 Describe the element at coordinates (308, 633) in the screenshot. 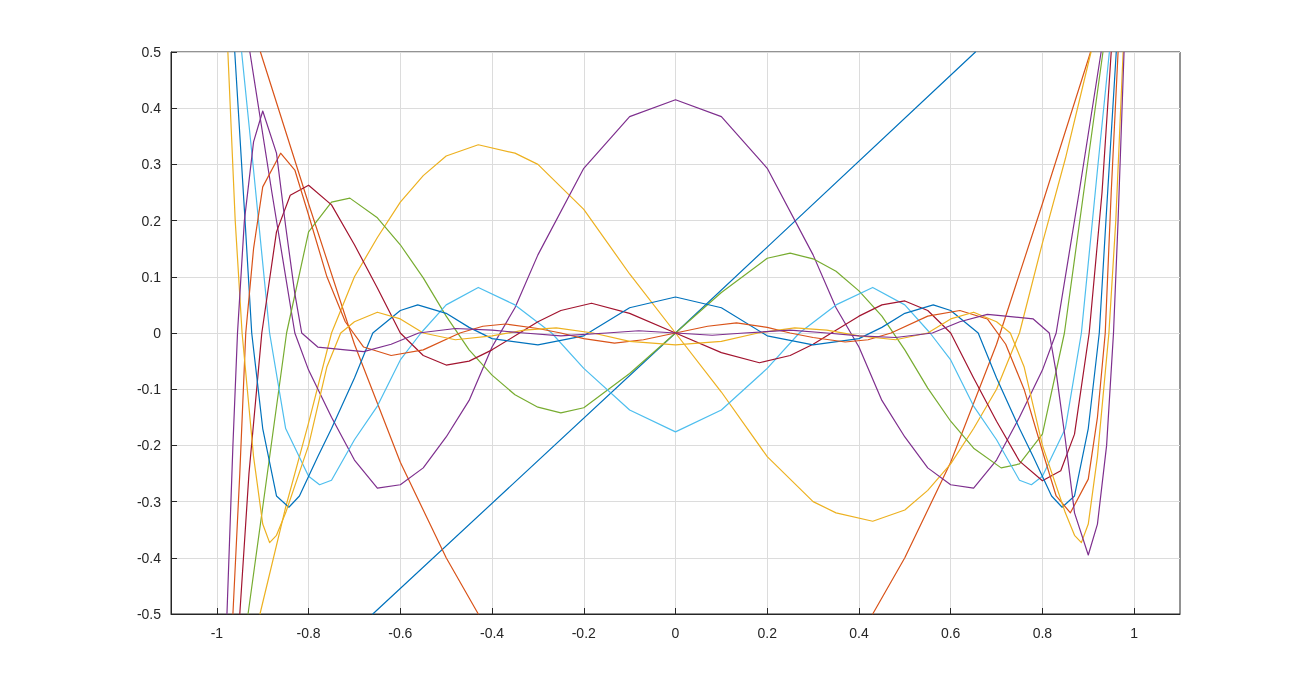

I see `x-tick-label: -0.8` at that location.